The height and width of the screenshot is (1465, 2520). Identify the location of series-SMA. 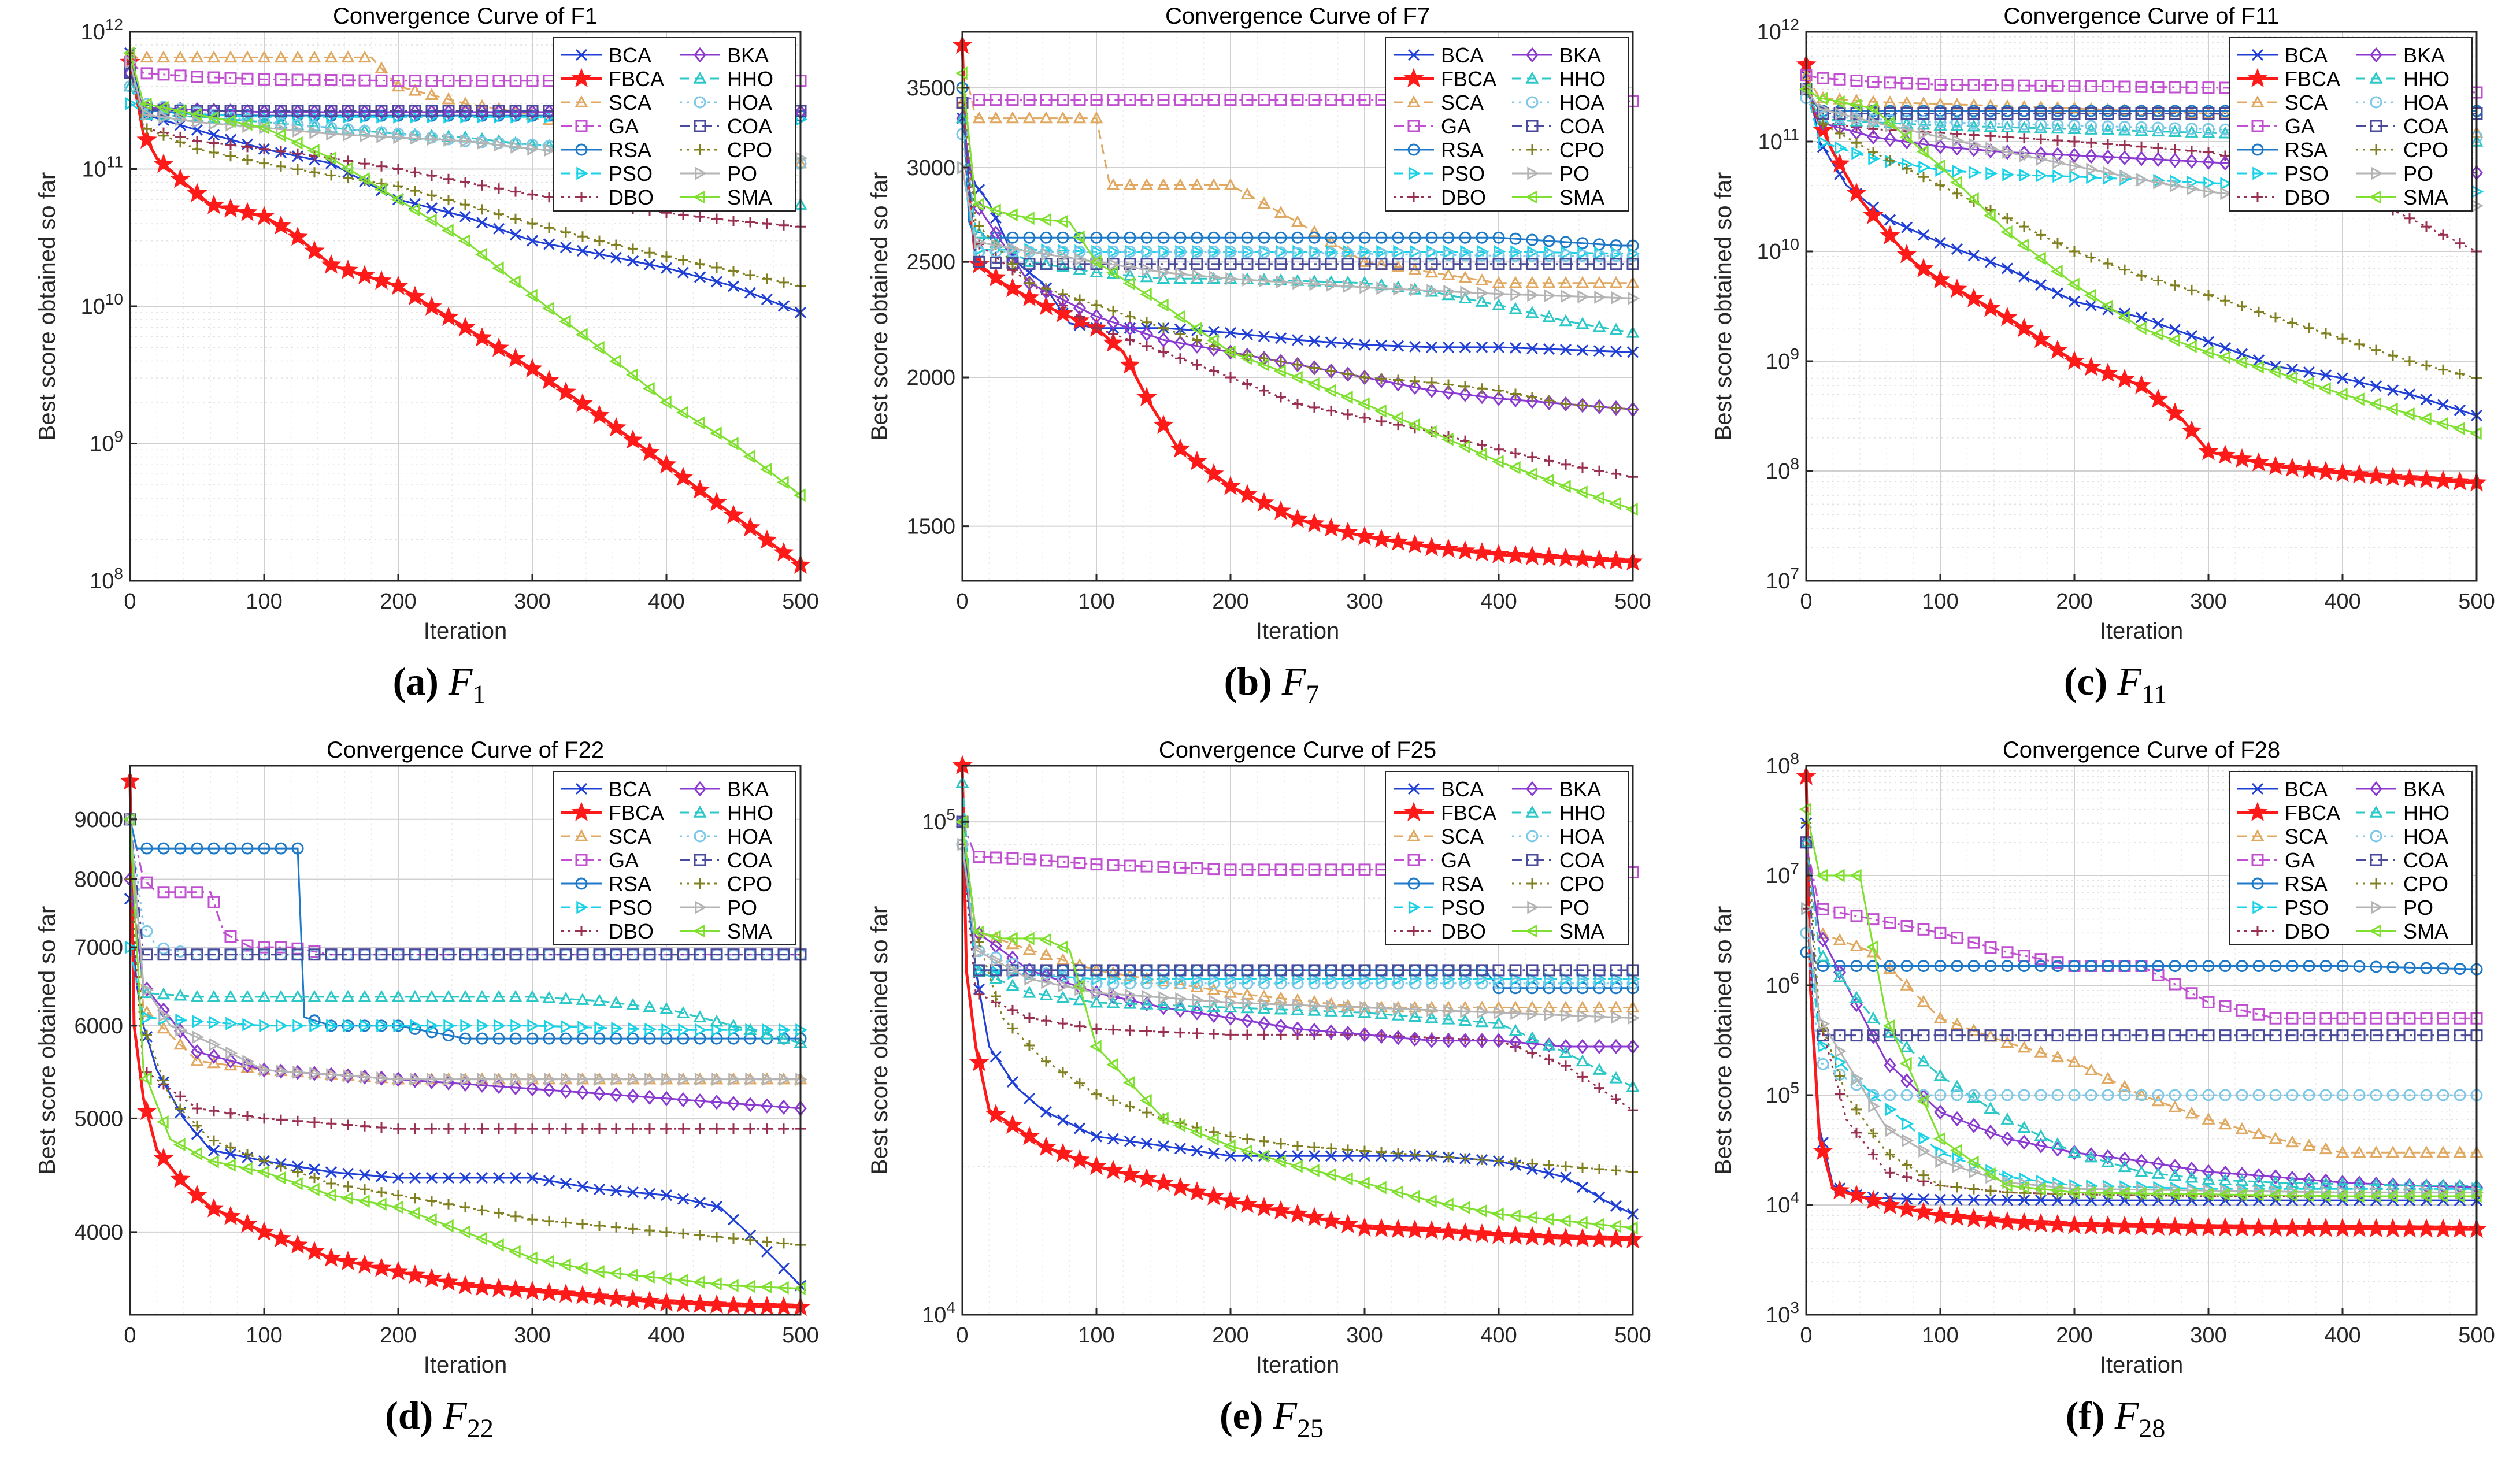
(1296, 1025).